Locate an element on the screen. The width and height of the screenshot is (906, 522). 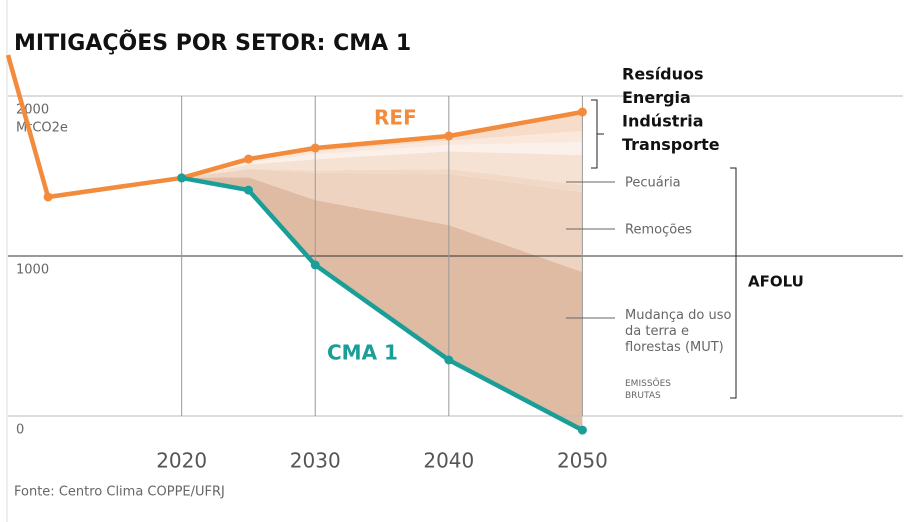
band-label: Energia is located at coordinates (656, 97).